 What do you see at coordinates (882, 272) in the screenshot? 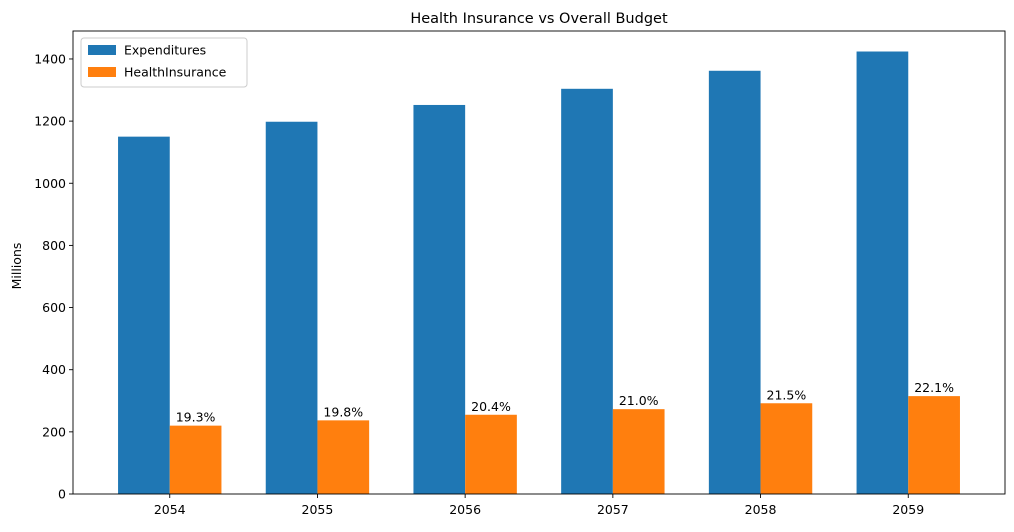
I see `bar-expenditures-2059` at bounding box center [882, 272].